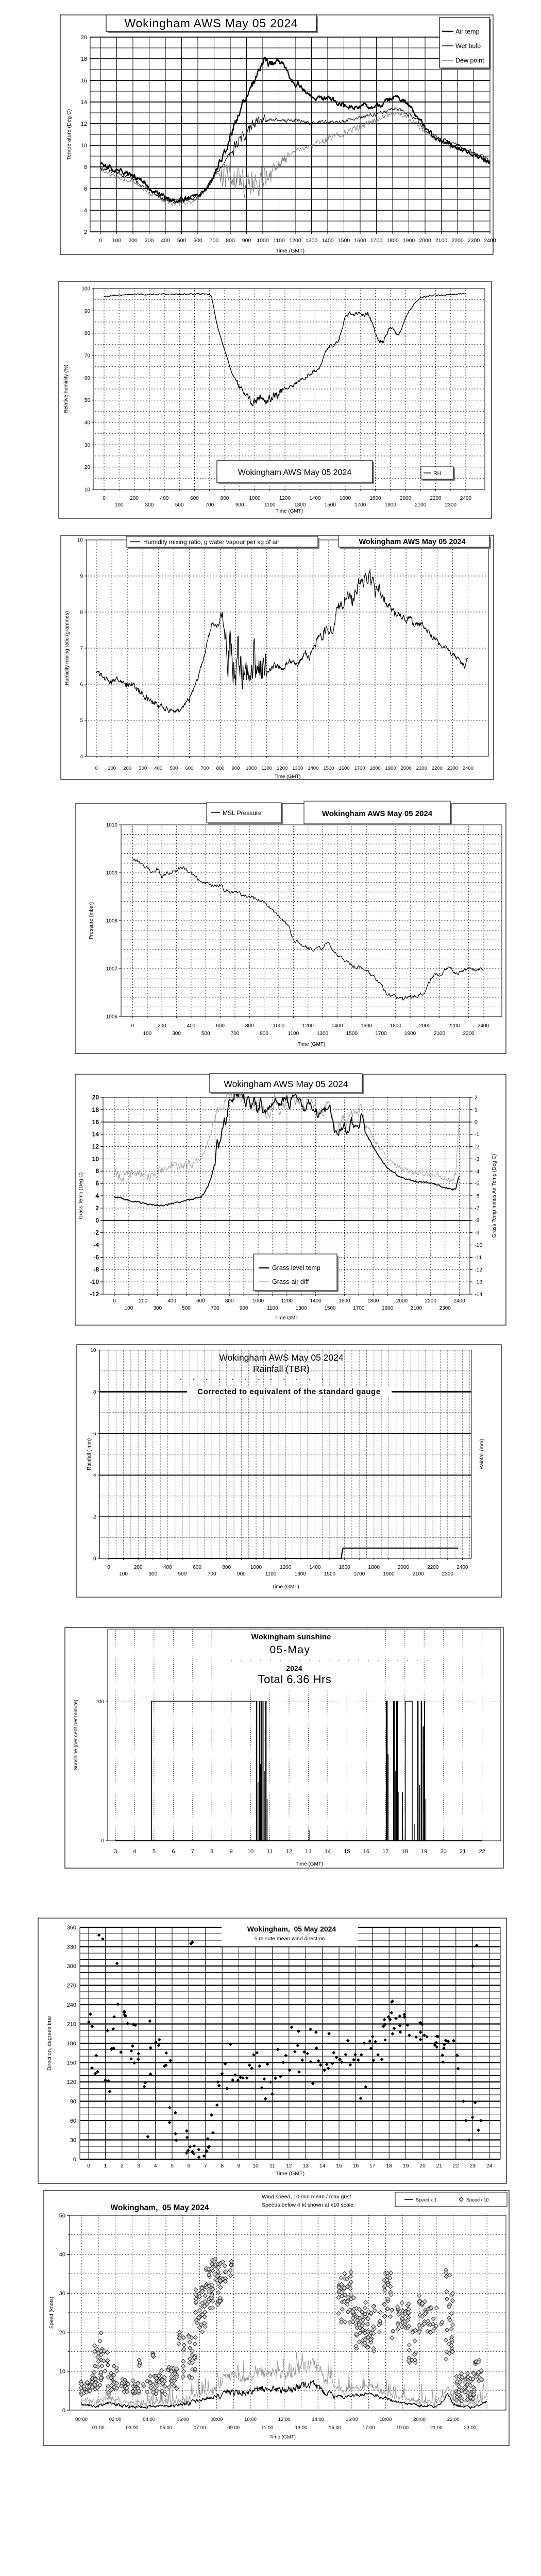 This screenshot has width=541, height=2576. I want to click on svg-text: 1006, so click(112, 1017).